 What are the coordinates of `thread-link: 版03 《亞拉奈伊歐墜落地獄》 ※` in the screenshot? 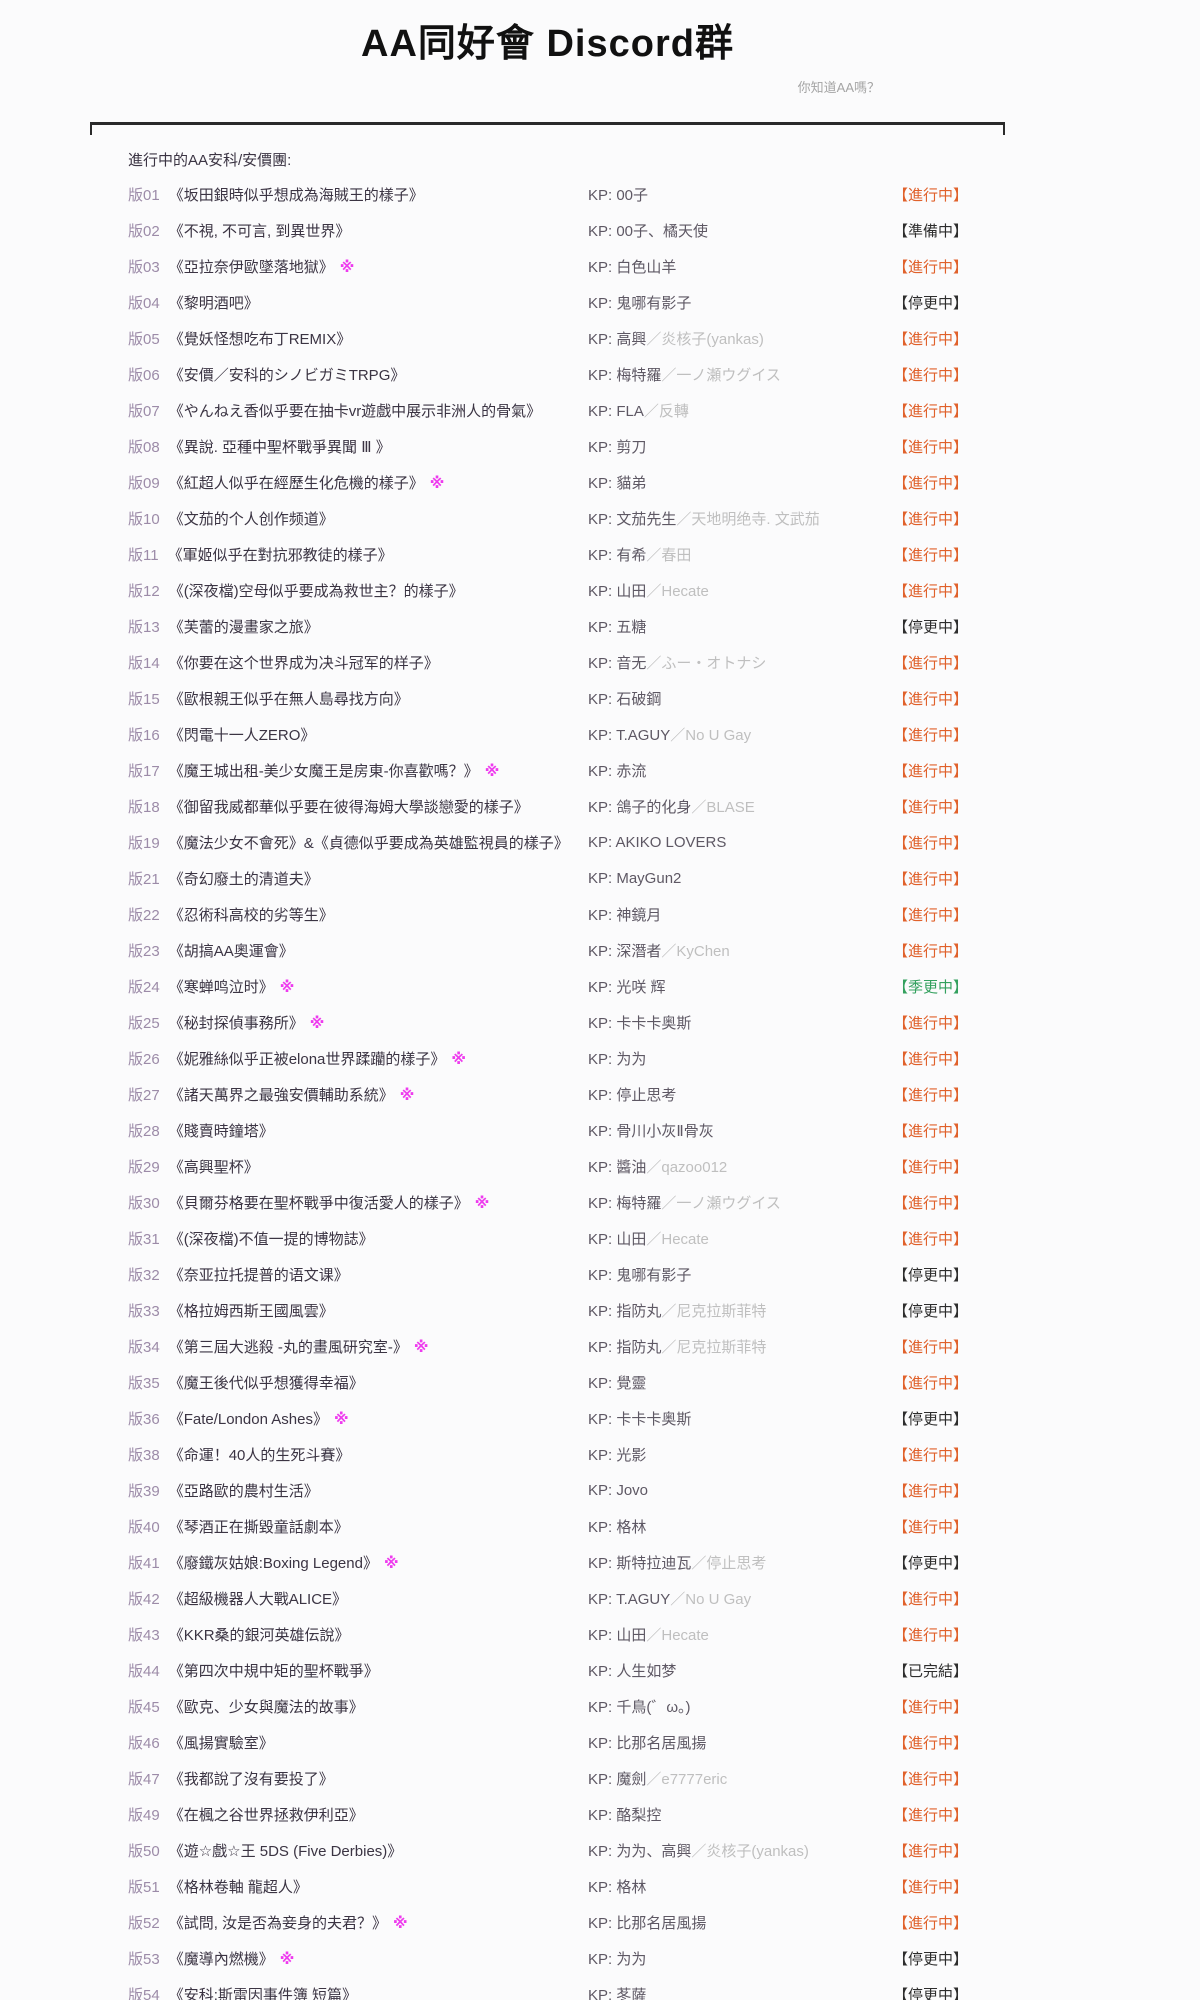 It's located at (241, 267).